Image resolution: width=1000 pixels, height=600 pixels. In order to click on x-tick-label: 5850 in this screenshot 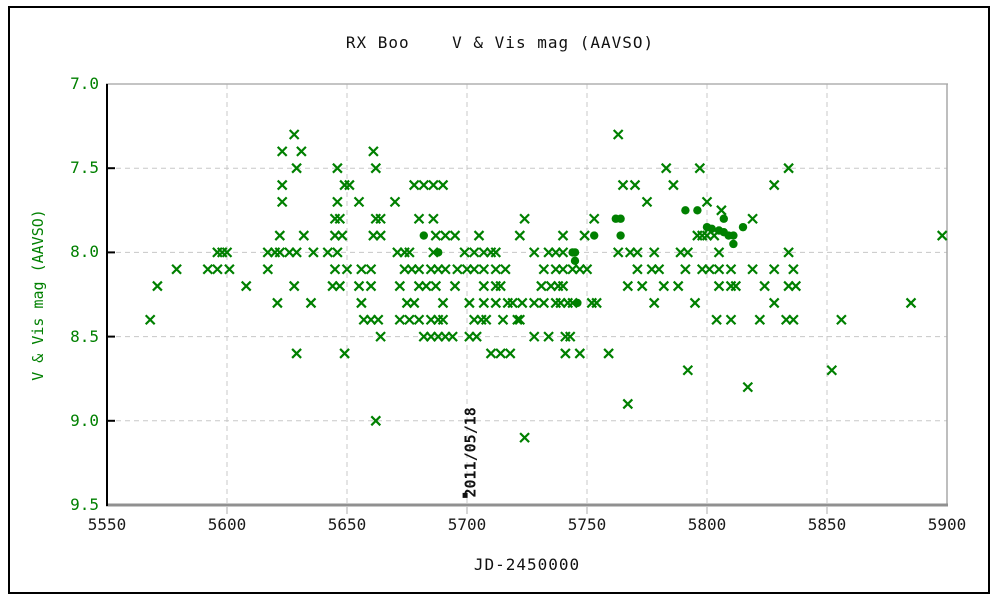, I will do `click(827, 524)`.